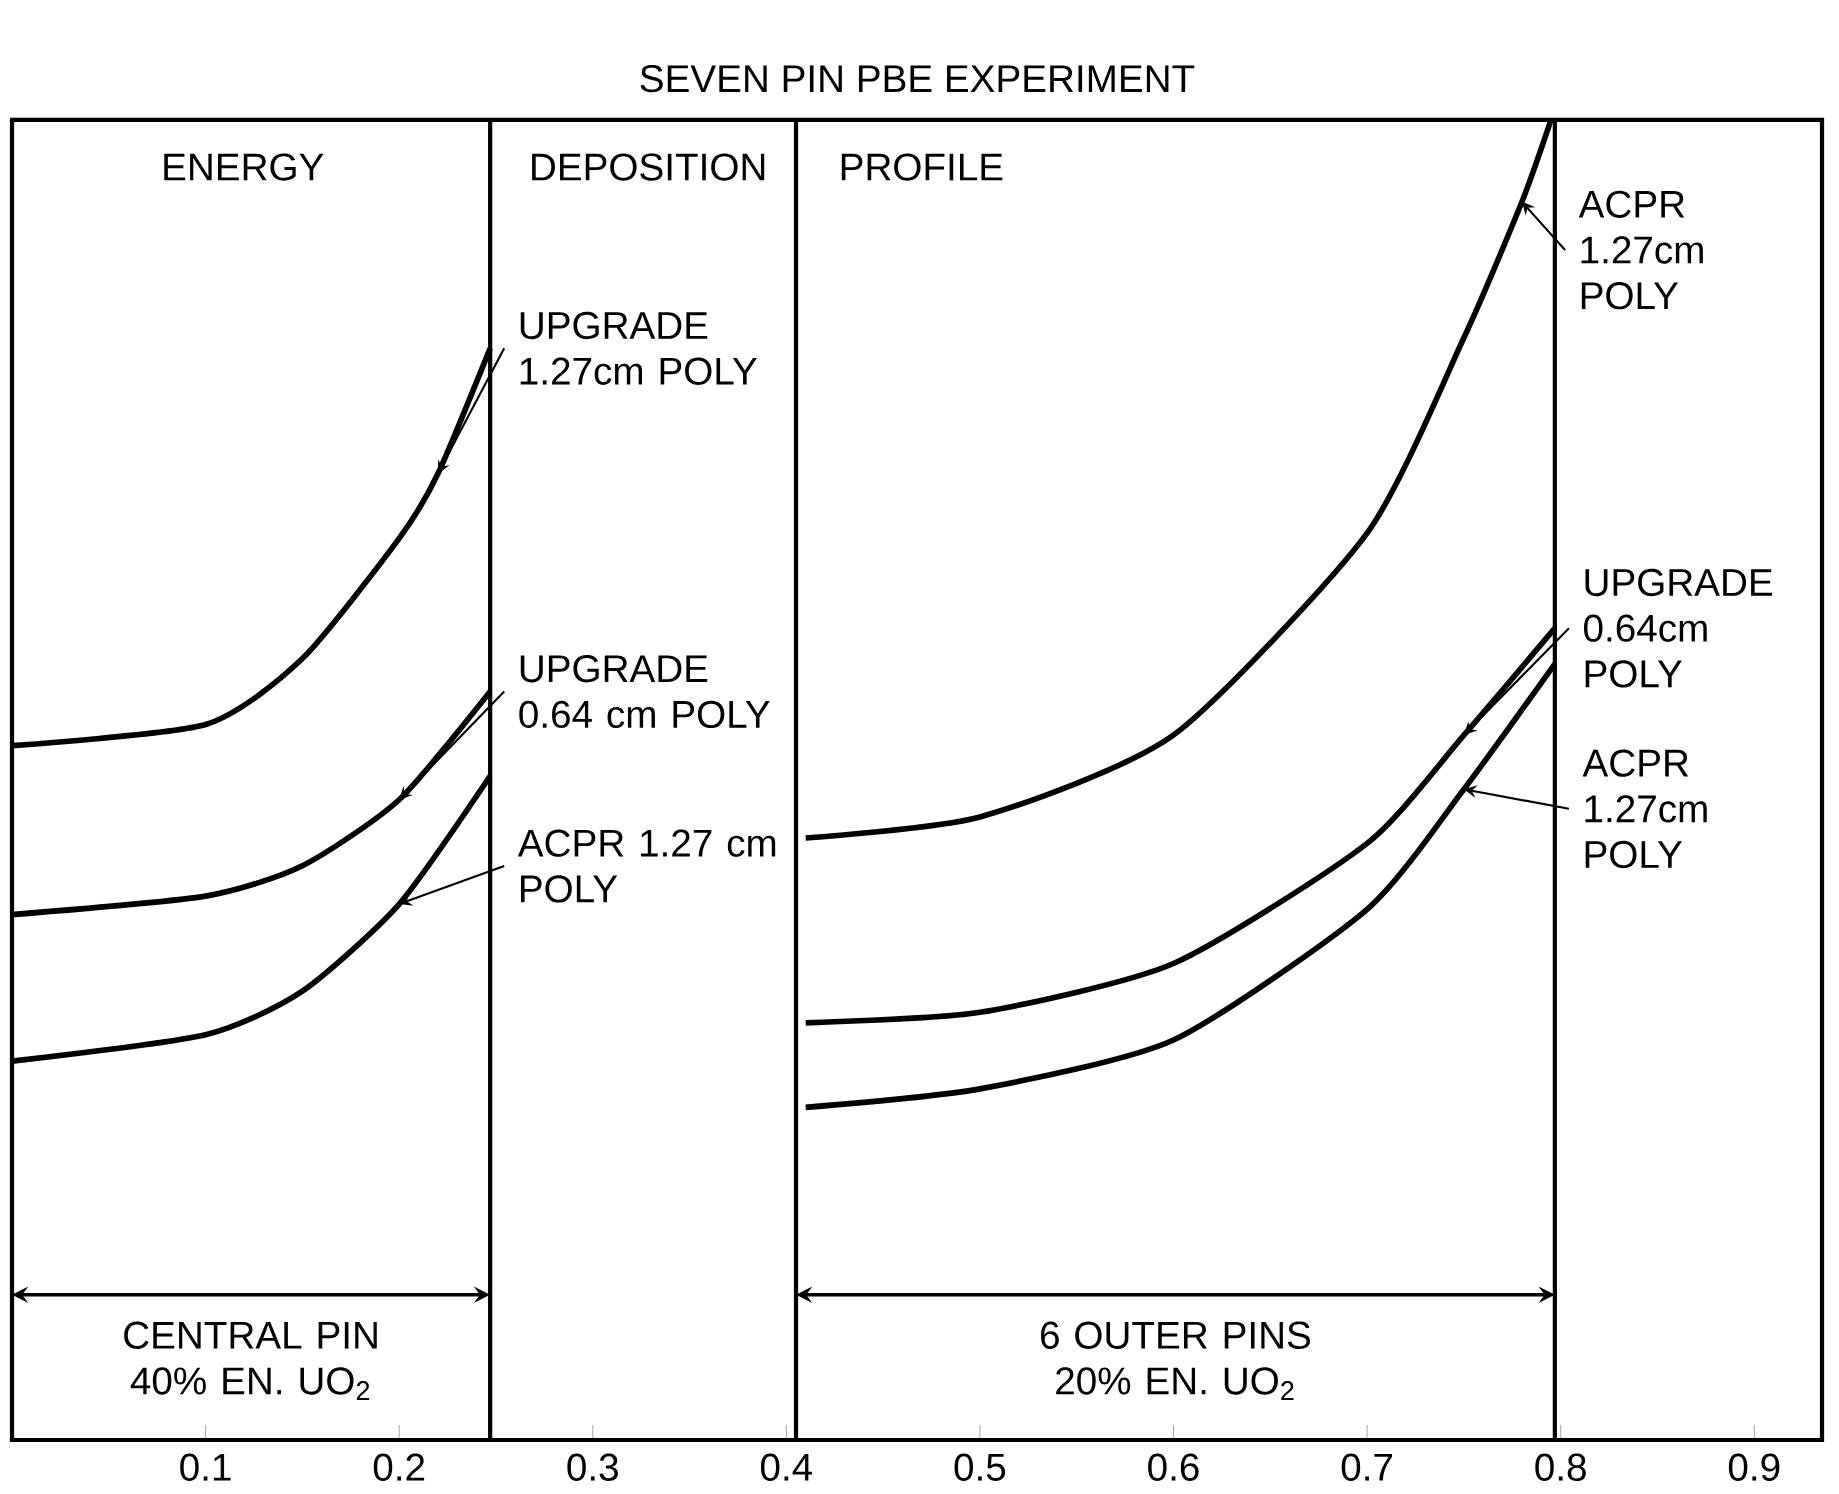 This screenshot has width=1839, height=1494. Describe the element at coordinates (646, 866) in the screenshot. I see `legend-label: ACPR 1.27 cm POLY` at that location.